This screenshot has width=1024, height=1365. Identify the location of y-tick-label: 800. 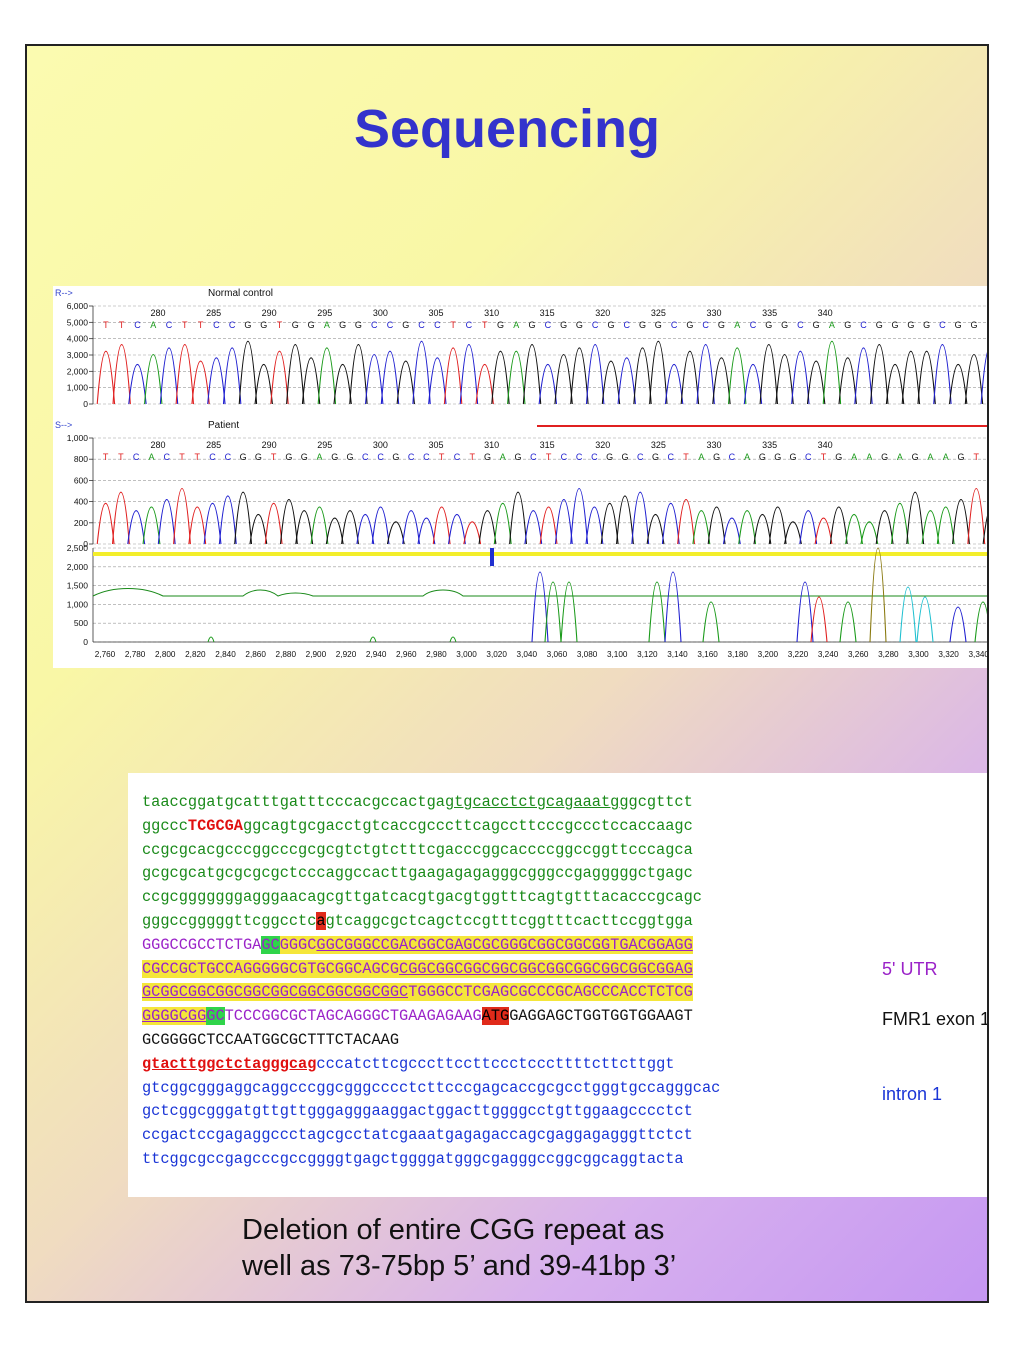
(81, 459).